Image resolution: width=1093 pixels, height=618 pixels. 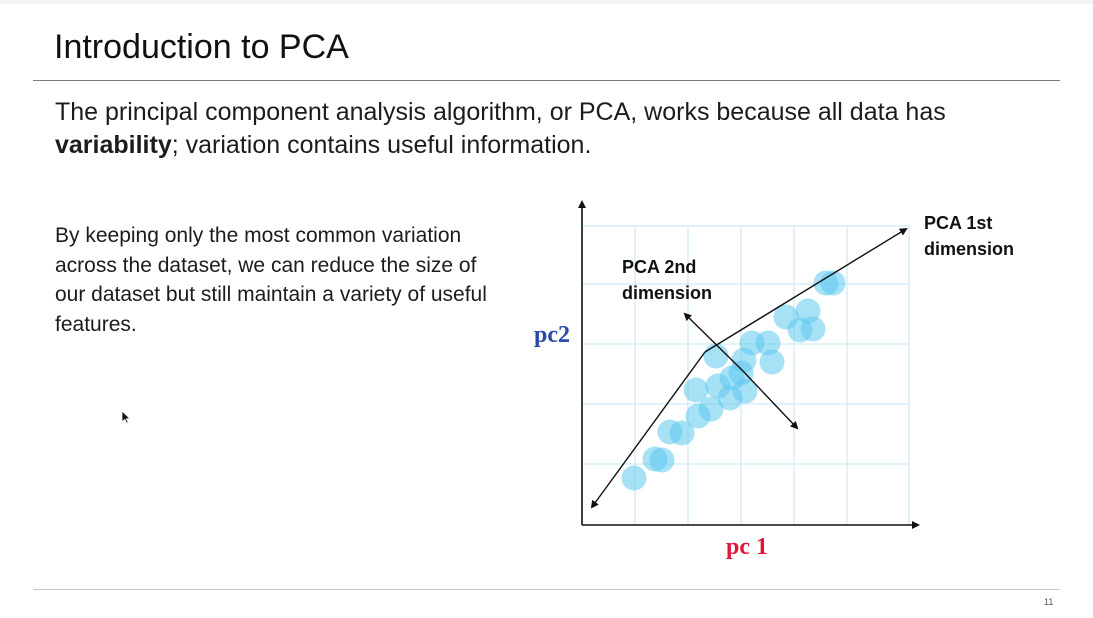 What do you see at coordinates (667, 293) in the screenshot?
I see `pca-2nd-label-line2: dimension` at bounding box center [667, 293].